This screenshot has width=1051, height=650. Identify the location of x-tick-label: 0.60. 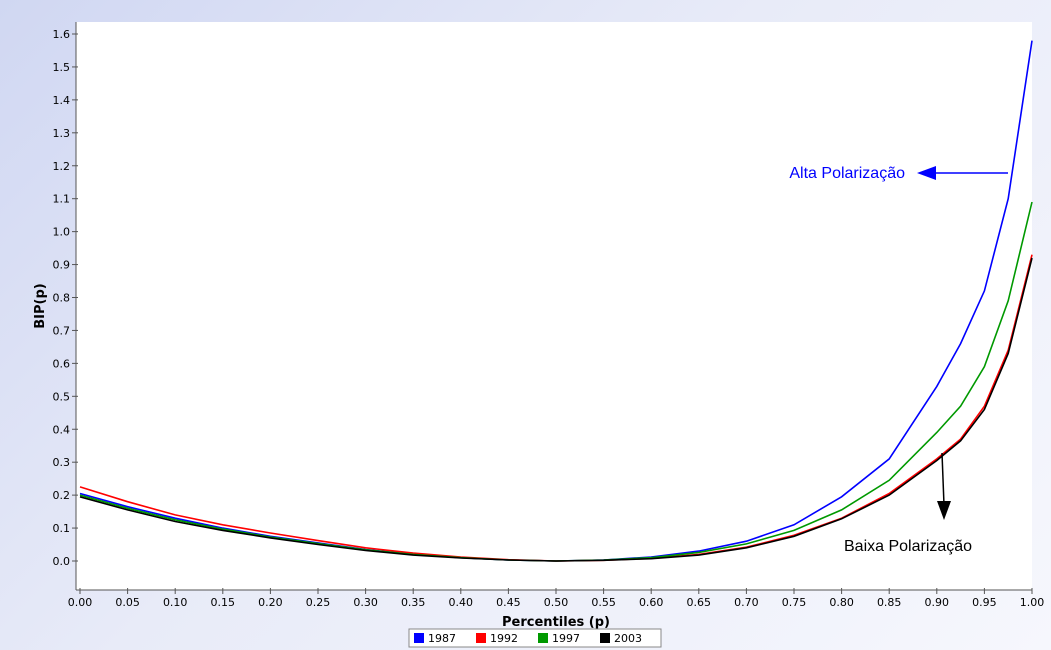
(651, 602).